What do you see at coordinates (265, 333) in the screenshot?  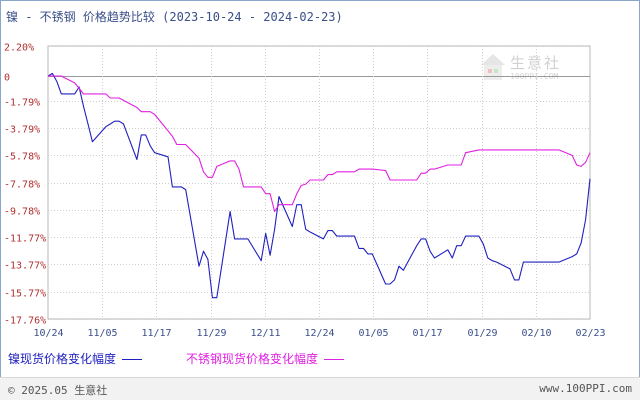 I see `x-tick-label: 12/11` at bounding box center [265, 333].